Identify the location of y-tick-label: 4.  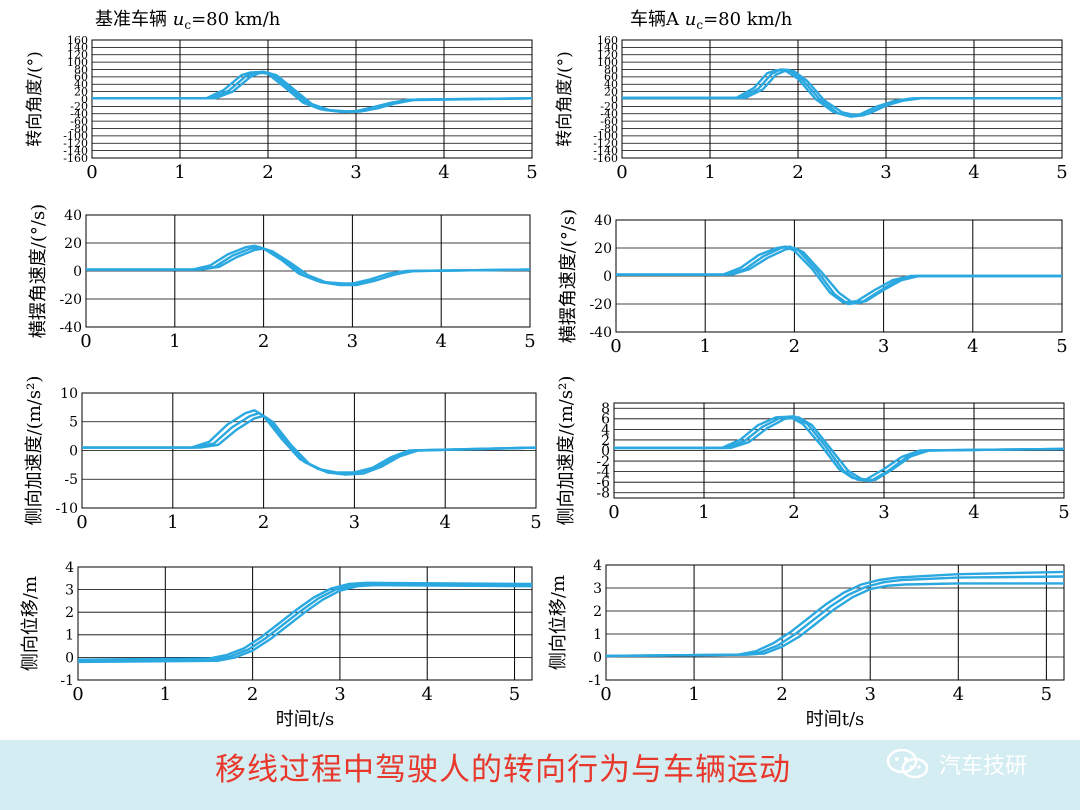
(605, 430).